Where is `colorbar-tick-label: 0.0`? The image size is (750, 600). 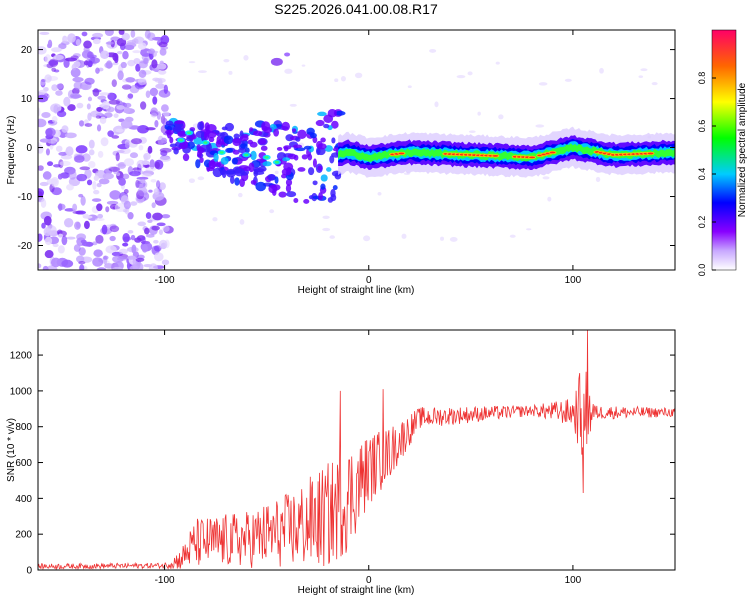
colorbar-tick-label: 0.0 is located at coordinates (702, 270).